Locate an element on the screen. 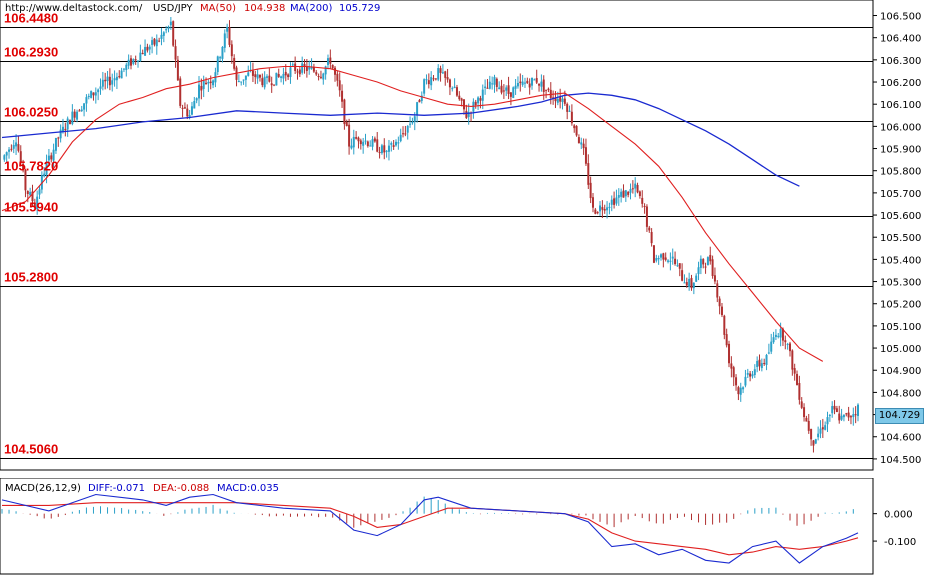 This screenshot has width=930, height=578. price-tick-label: 105.500 is located at coordinates (900, 238).